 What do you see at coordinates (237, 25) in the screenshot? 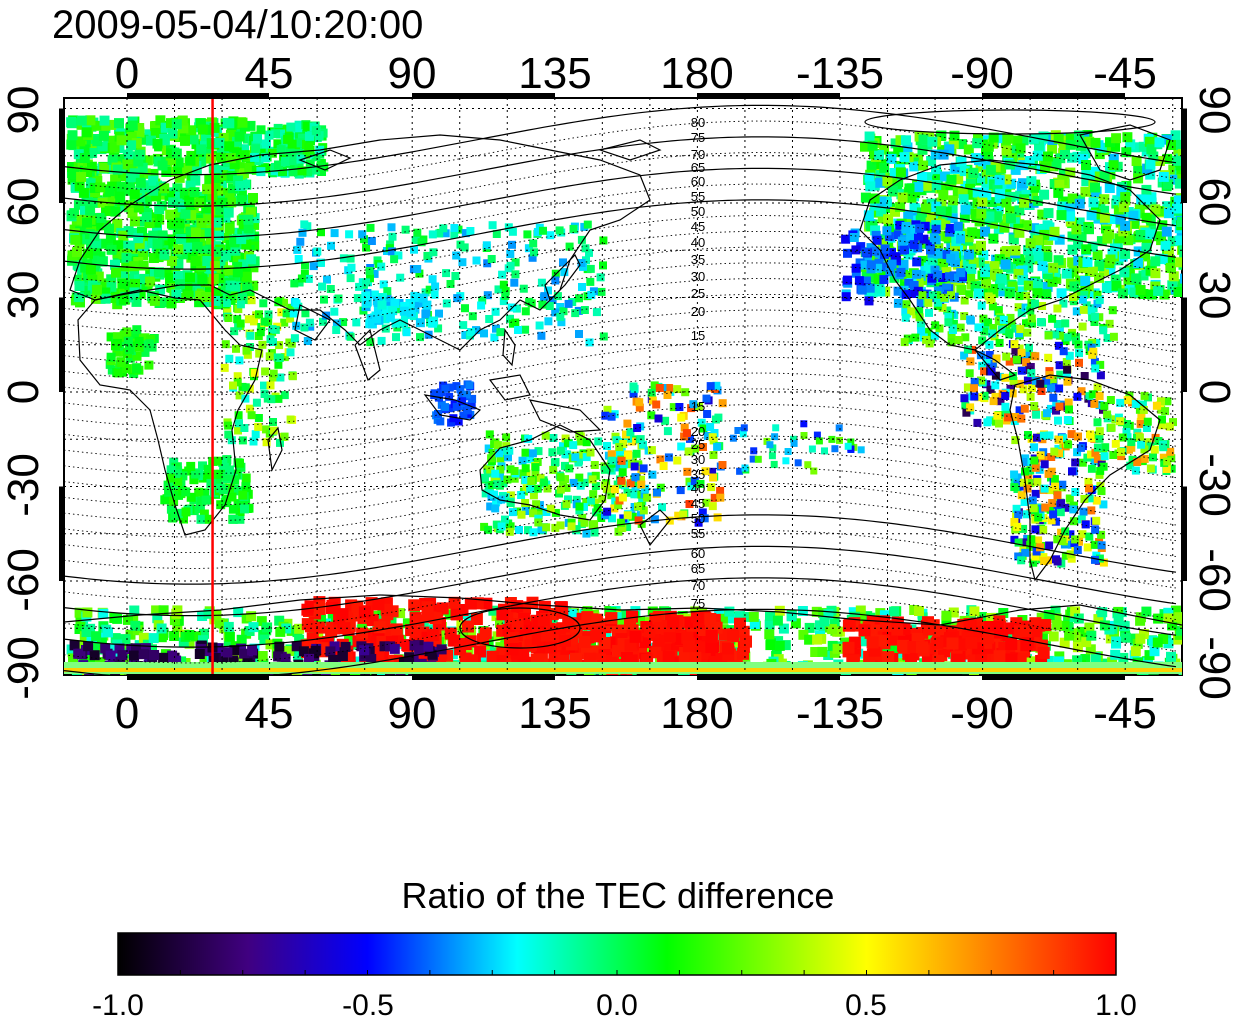
I see `map-title: 2009-05-04/10:20:00` at bounding box center [237, 25].